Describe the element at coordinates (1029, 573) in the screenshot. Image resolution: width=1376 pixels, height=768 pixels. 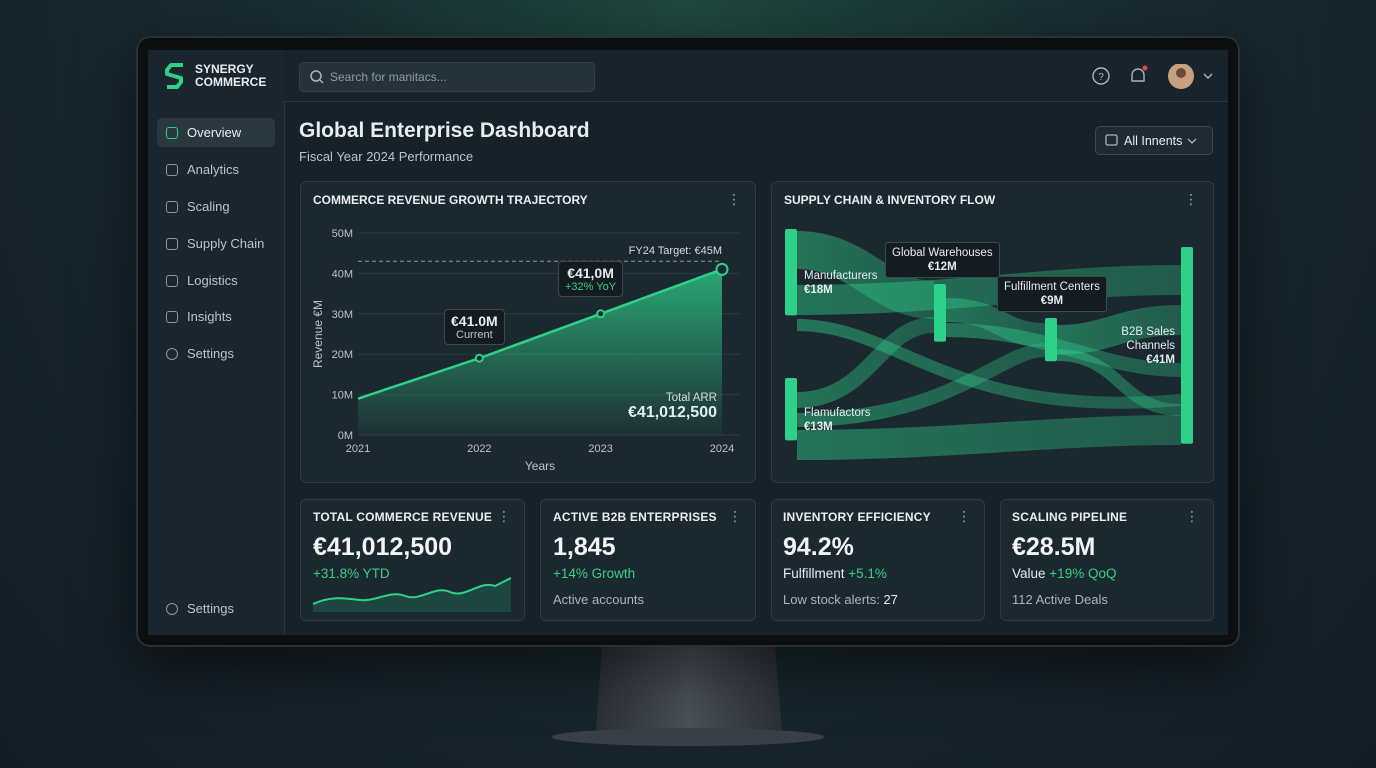
I see `kpi-label: Value` at that location.